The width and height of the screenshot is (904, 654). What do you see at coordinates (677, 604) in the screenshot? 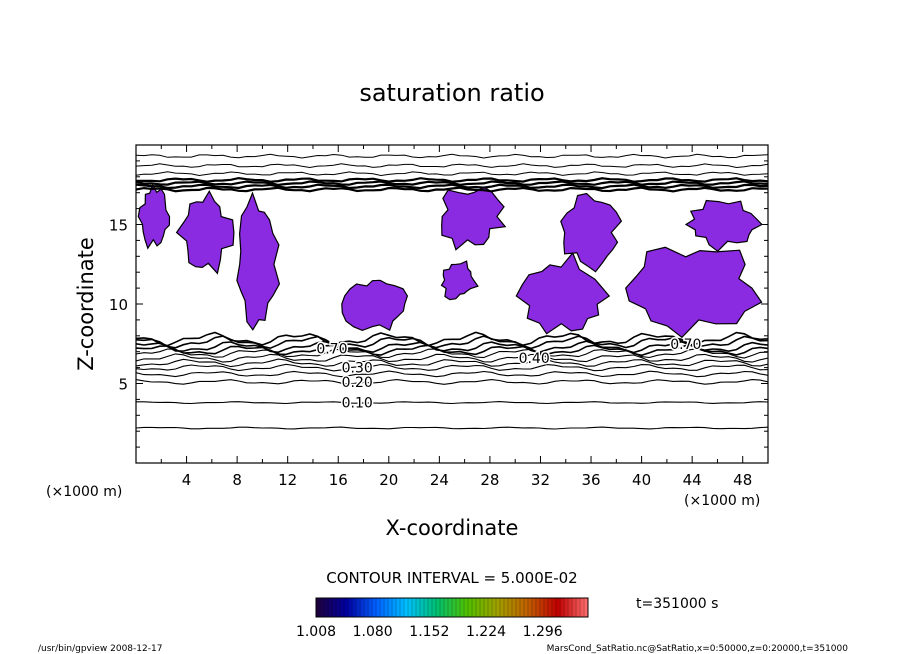
I see `time-label: t=351000 s` at bounding box center [677, 604].